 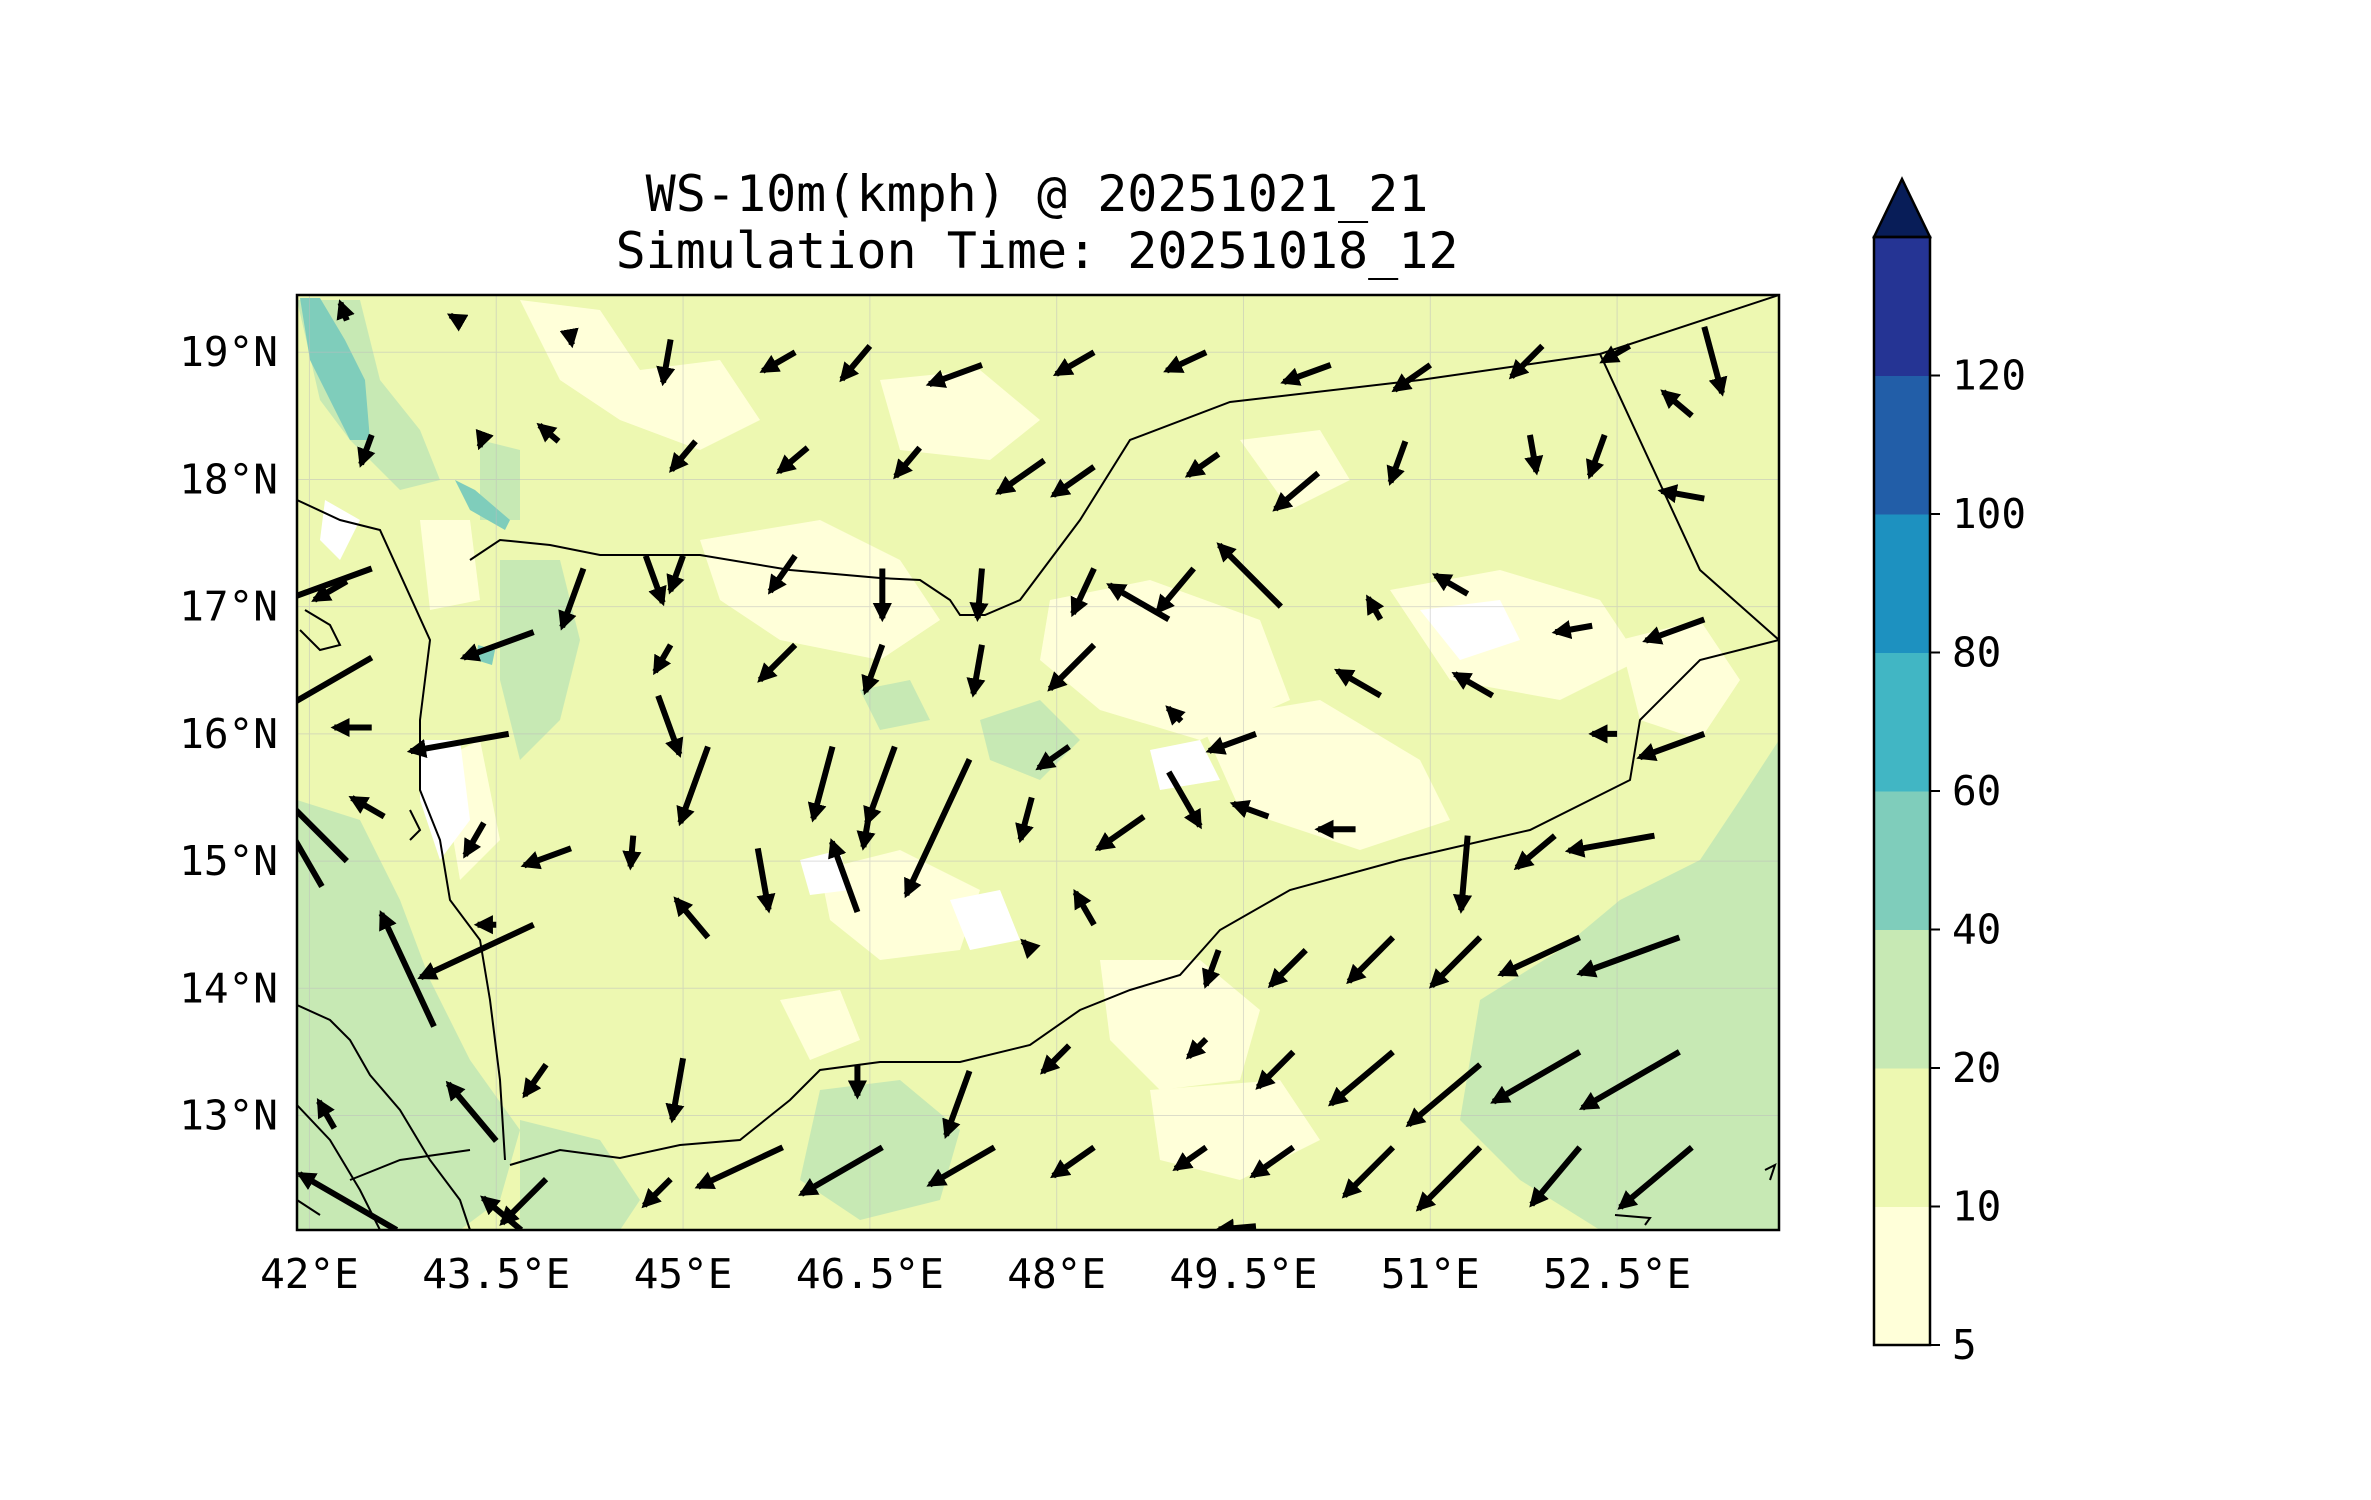 I want to click on lon-tick-label: 42°E, so click(x=309, y=1274).